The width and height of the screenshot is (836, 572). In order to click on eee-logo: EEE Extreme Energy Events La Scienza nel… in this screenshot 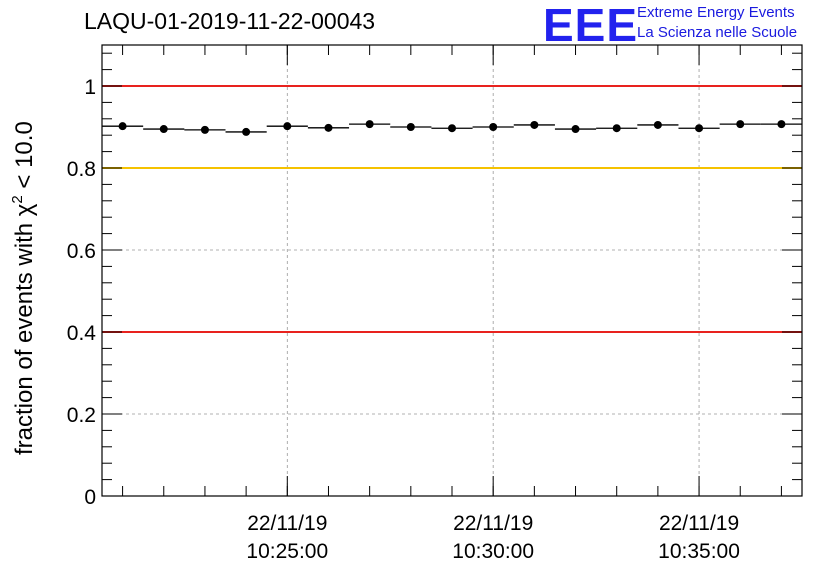, I will do `click(689, 25)`.